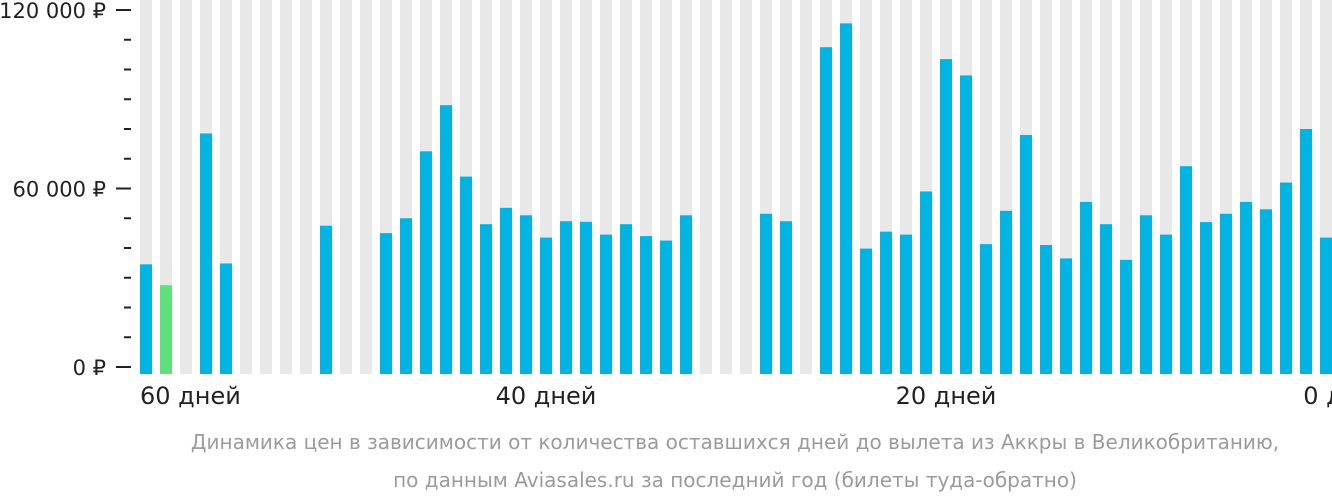  I want to click on x-axis: 60 дней 40 дней 20 дней 0 дней, so click(736, 396).